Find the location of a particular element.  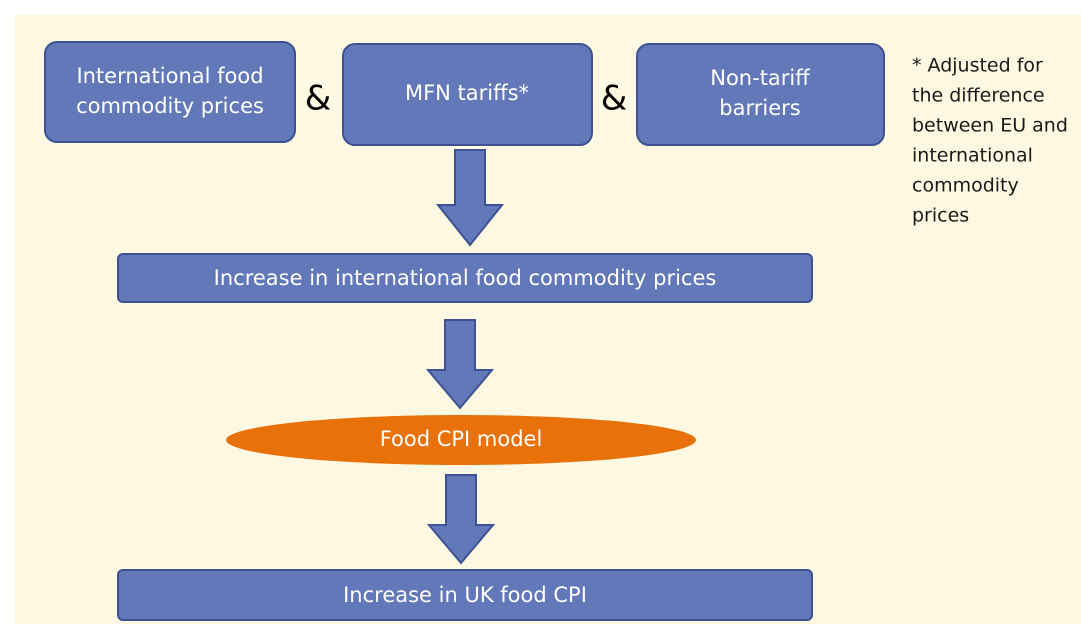

model-ellipse is located at coordinates (461, 440).